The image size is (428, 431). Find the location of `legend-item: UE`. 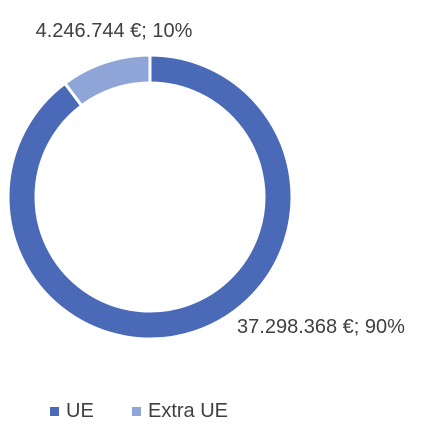

legend-item: UE is located at coordinates (72, 411).